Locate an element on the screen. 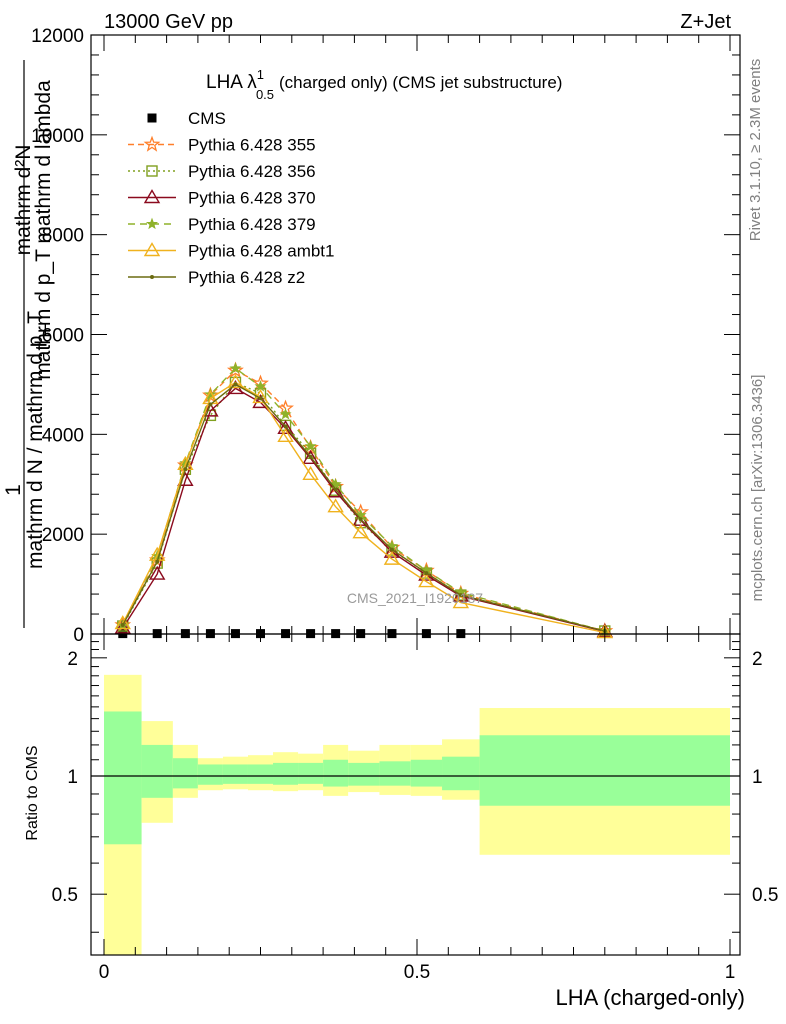  header-process-label: Z+Jet is located at coordinates (705, 22).